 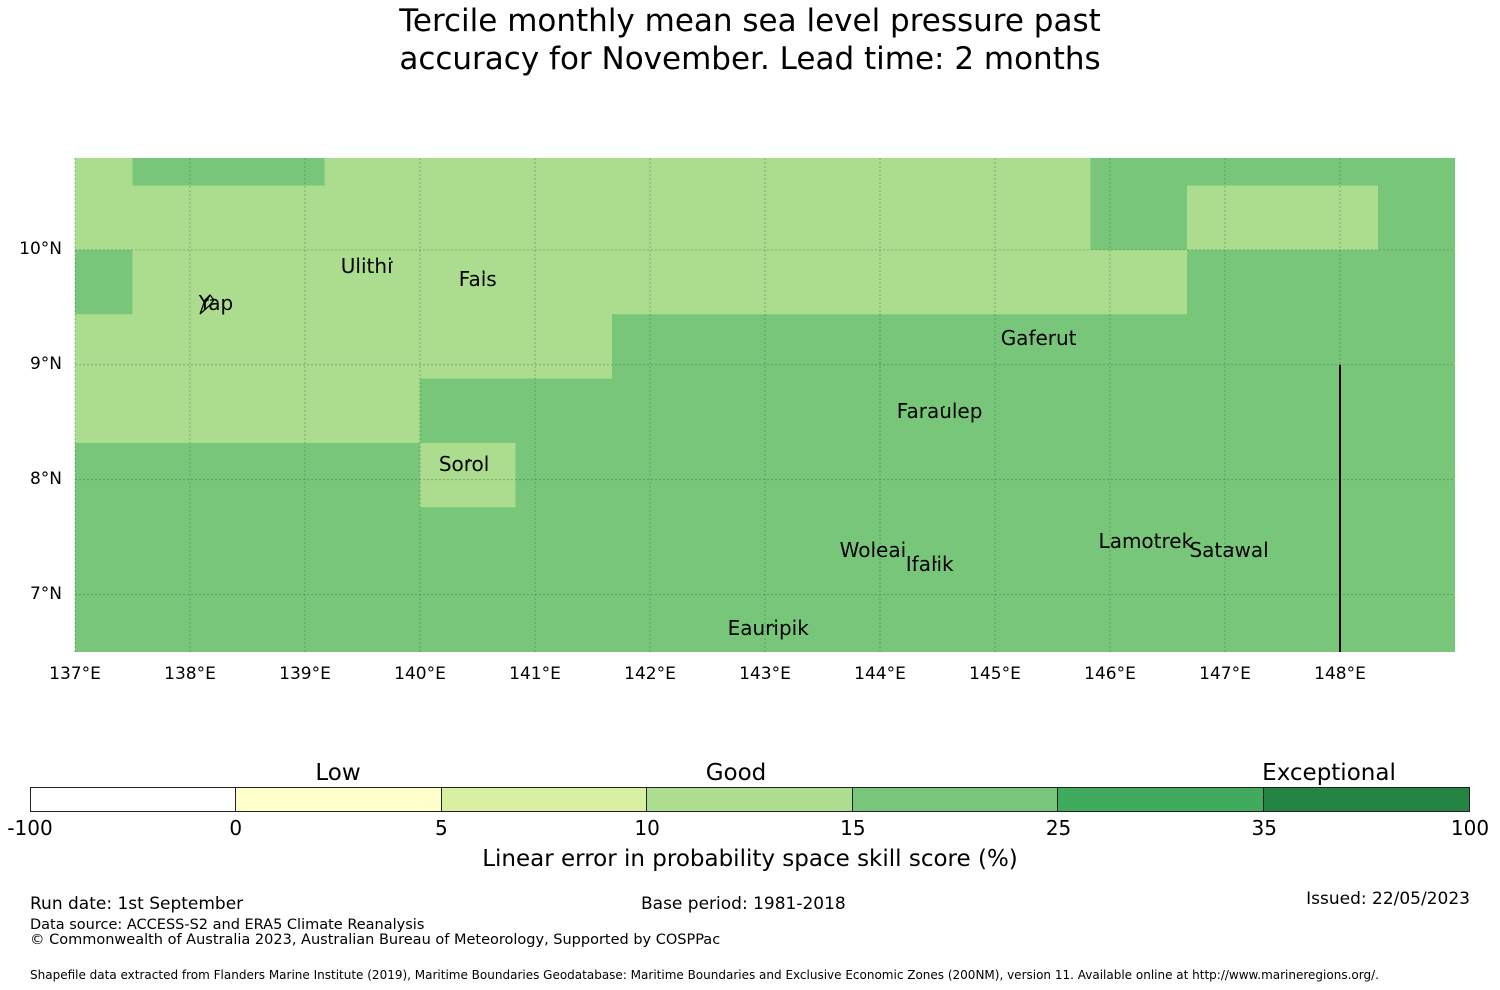 What do you see at coordinates (216, 302) in the screenshot?
I see `place-label-yap: Yap` at bounding box center [216, 302].